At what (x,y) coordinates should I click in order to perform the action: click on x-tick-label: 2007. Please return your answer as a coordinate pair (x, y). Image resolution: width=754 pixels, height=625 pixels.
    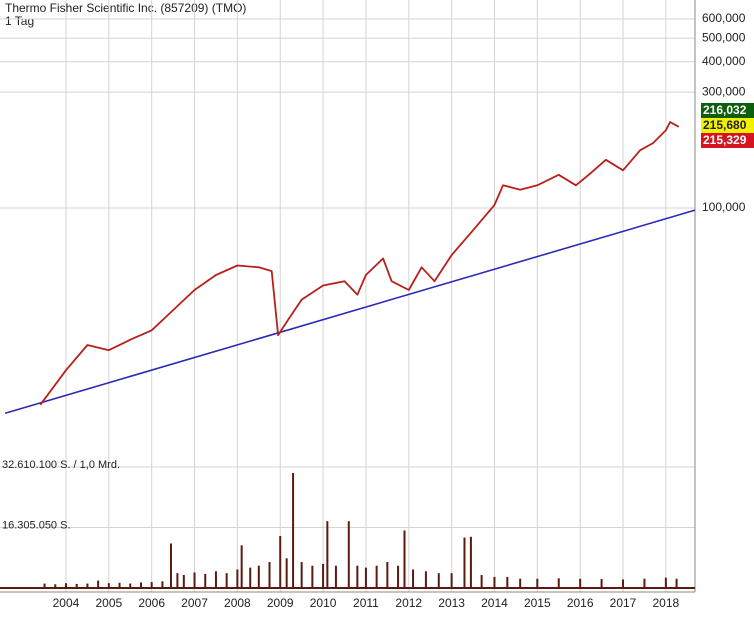
    Looking at the image, I should click on (194, 603).